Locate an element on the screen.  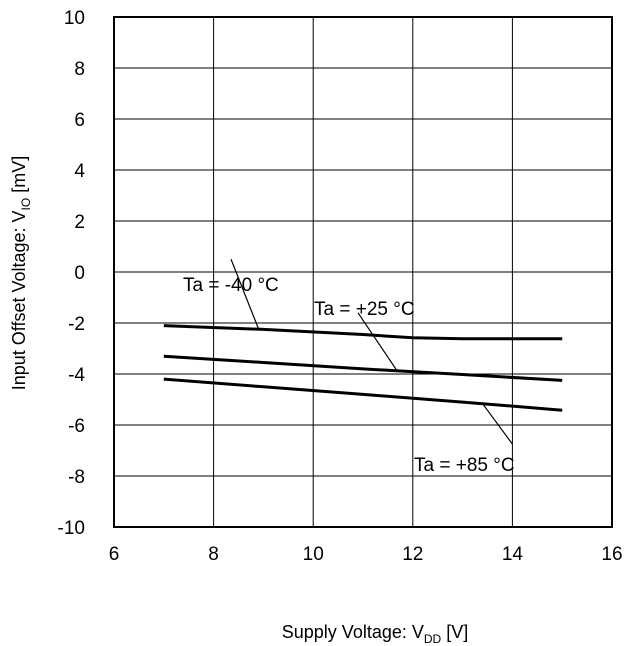
x-tick-label: 12 is located at coordinates (412, 554).